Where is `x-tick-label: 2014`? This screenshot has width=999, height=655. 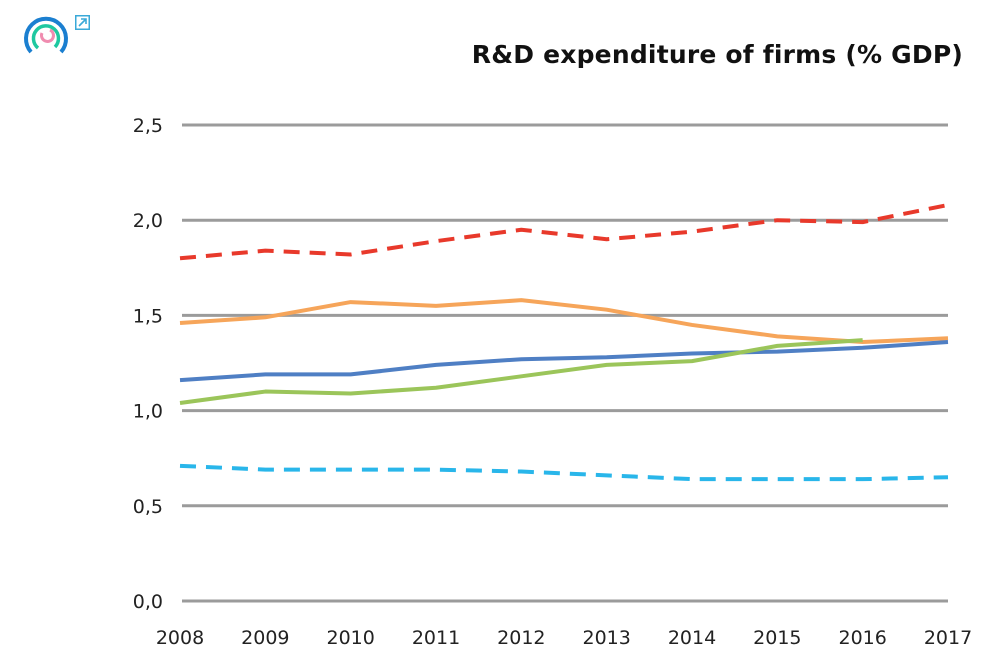 x-tick-label: 2014 is located at coordinates (692, 638).